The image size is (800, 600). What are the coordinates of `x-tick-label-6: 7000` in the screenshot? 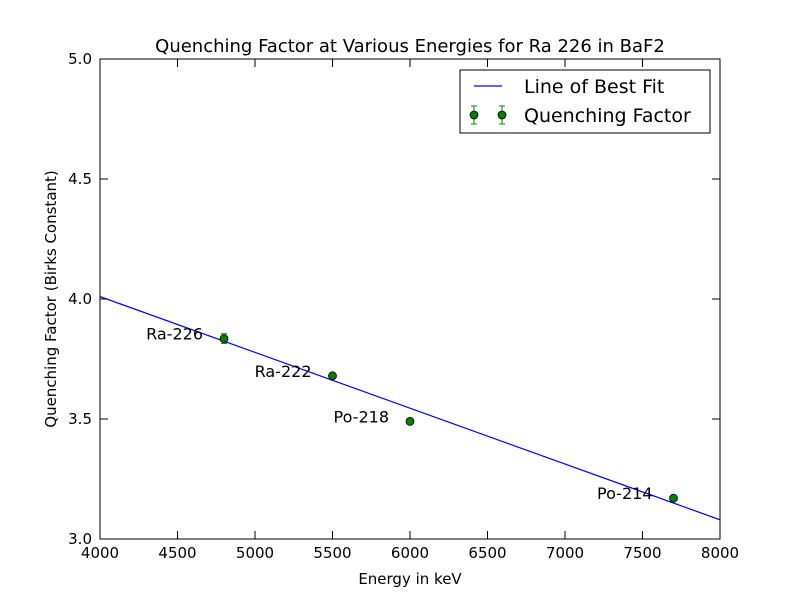 It's located at (565, 553).